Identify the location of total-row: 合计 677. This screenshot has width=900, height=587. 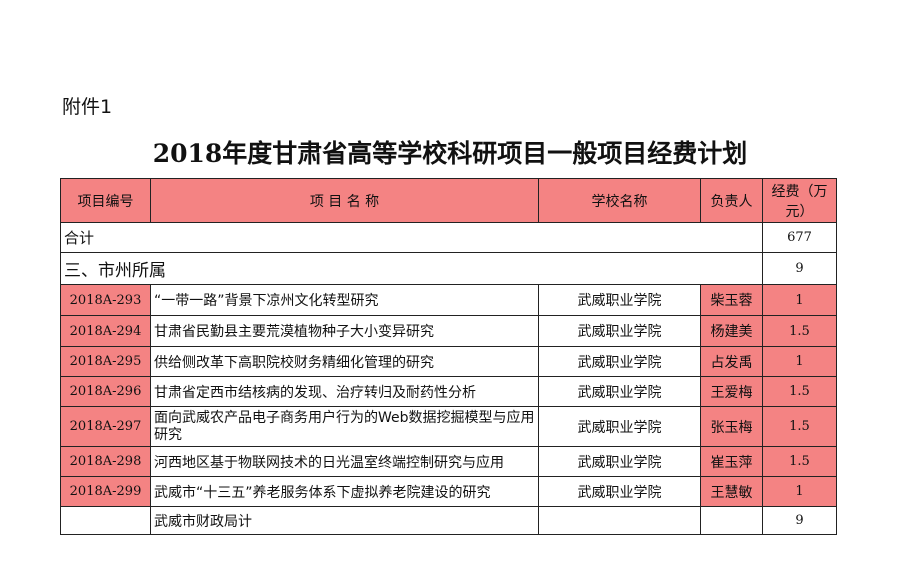
(448, 237).